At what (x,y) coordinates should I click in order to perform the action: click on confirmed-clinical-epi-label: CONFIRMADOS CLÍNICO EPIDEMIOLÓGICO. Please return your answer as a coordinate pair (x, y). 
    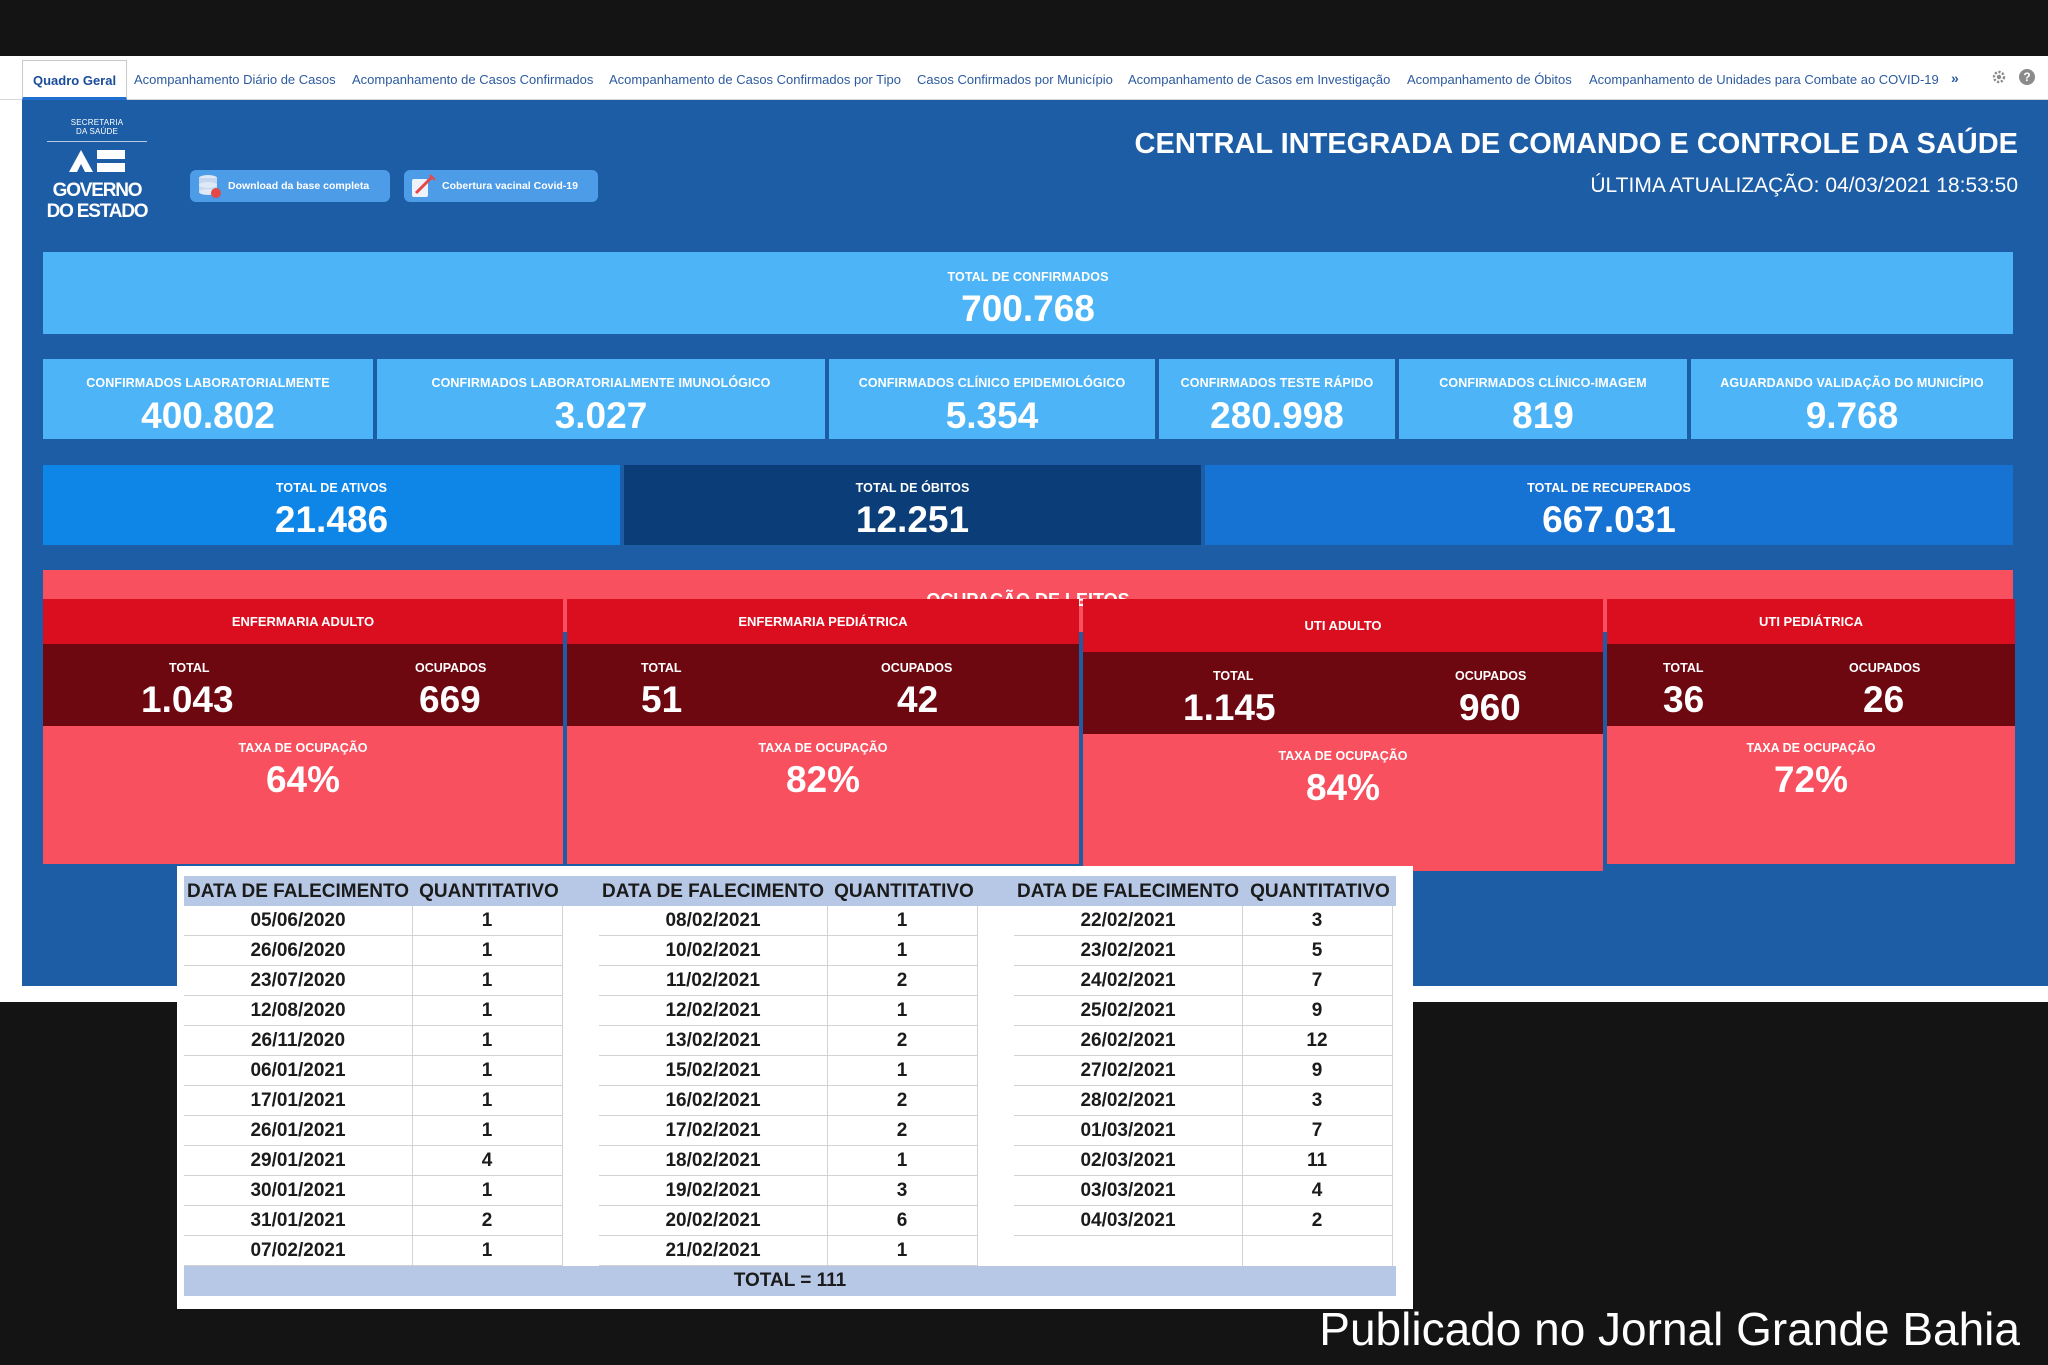
    Looking at the image, I should click on (992, 383).